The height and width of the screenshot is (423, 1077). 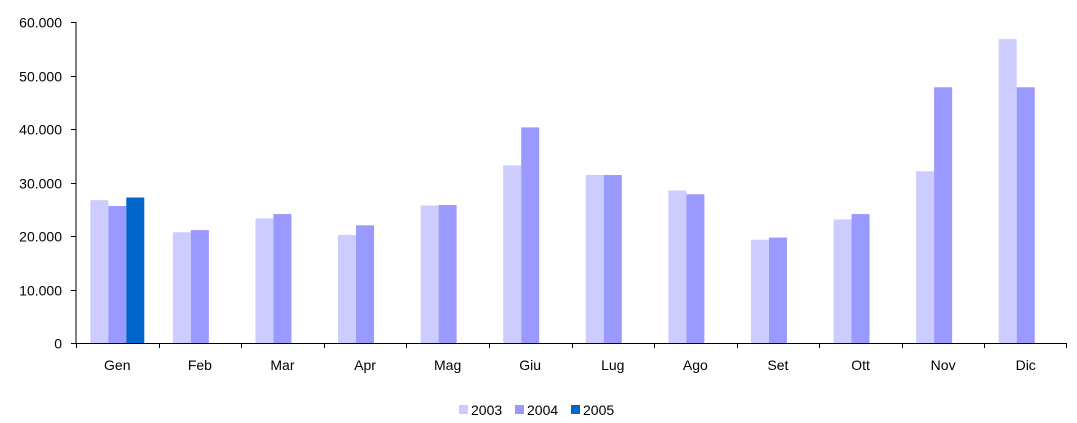 What do you see at coordinates (365, 284) in the screenshot?
I see `bar-2004-apr` at bounding box center [365, 284].